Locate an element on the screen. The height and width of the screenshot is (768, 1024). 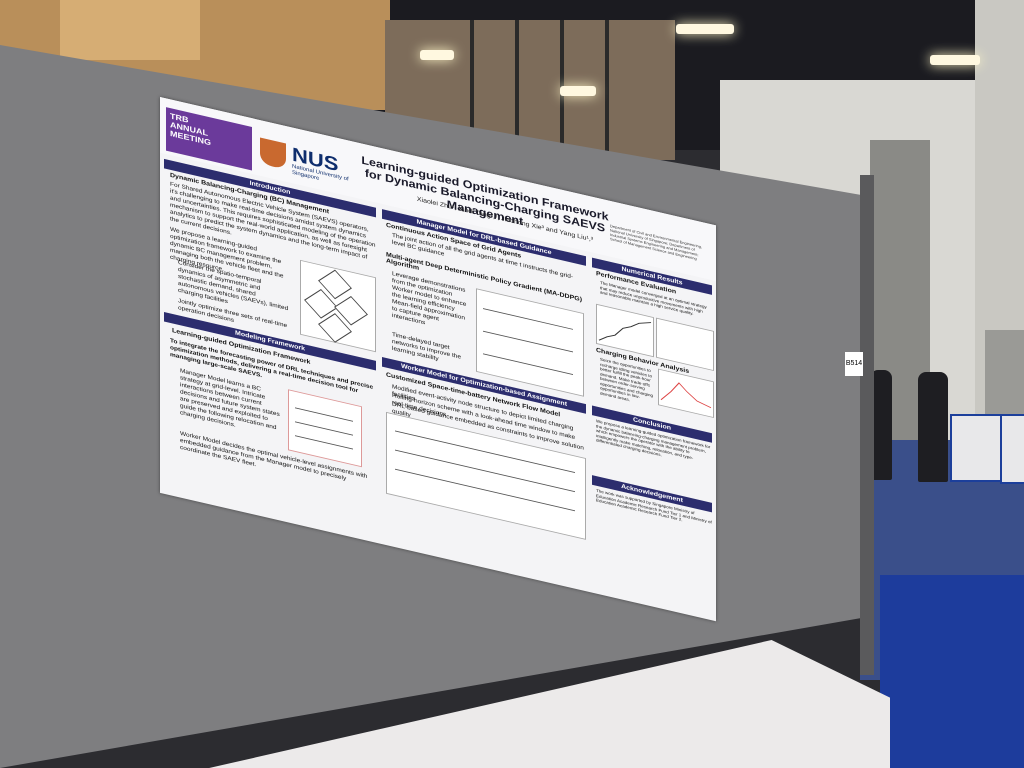
event-logo: TRB ANNUAL MEETING is located at coordinates (209, 139).